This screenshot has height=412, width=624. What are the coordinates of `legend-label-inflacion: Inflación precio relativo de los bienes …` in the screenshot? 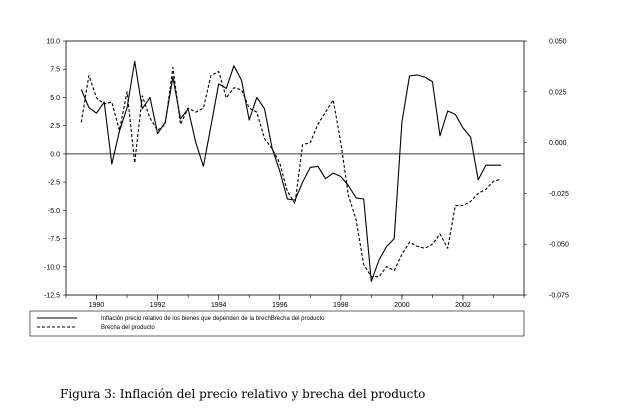 It's located at (213, 319).